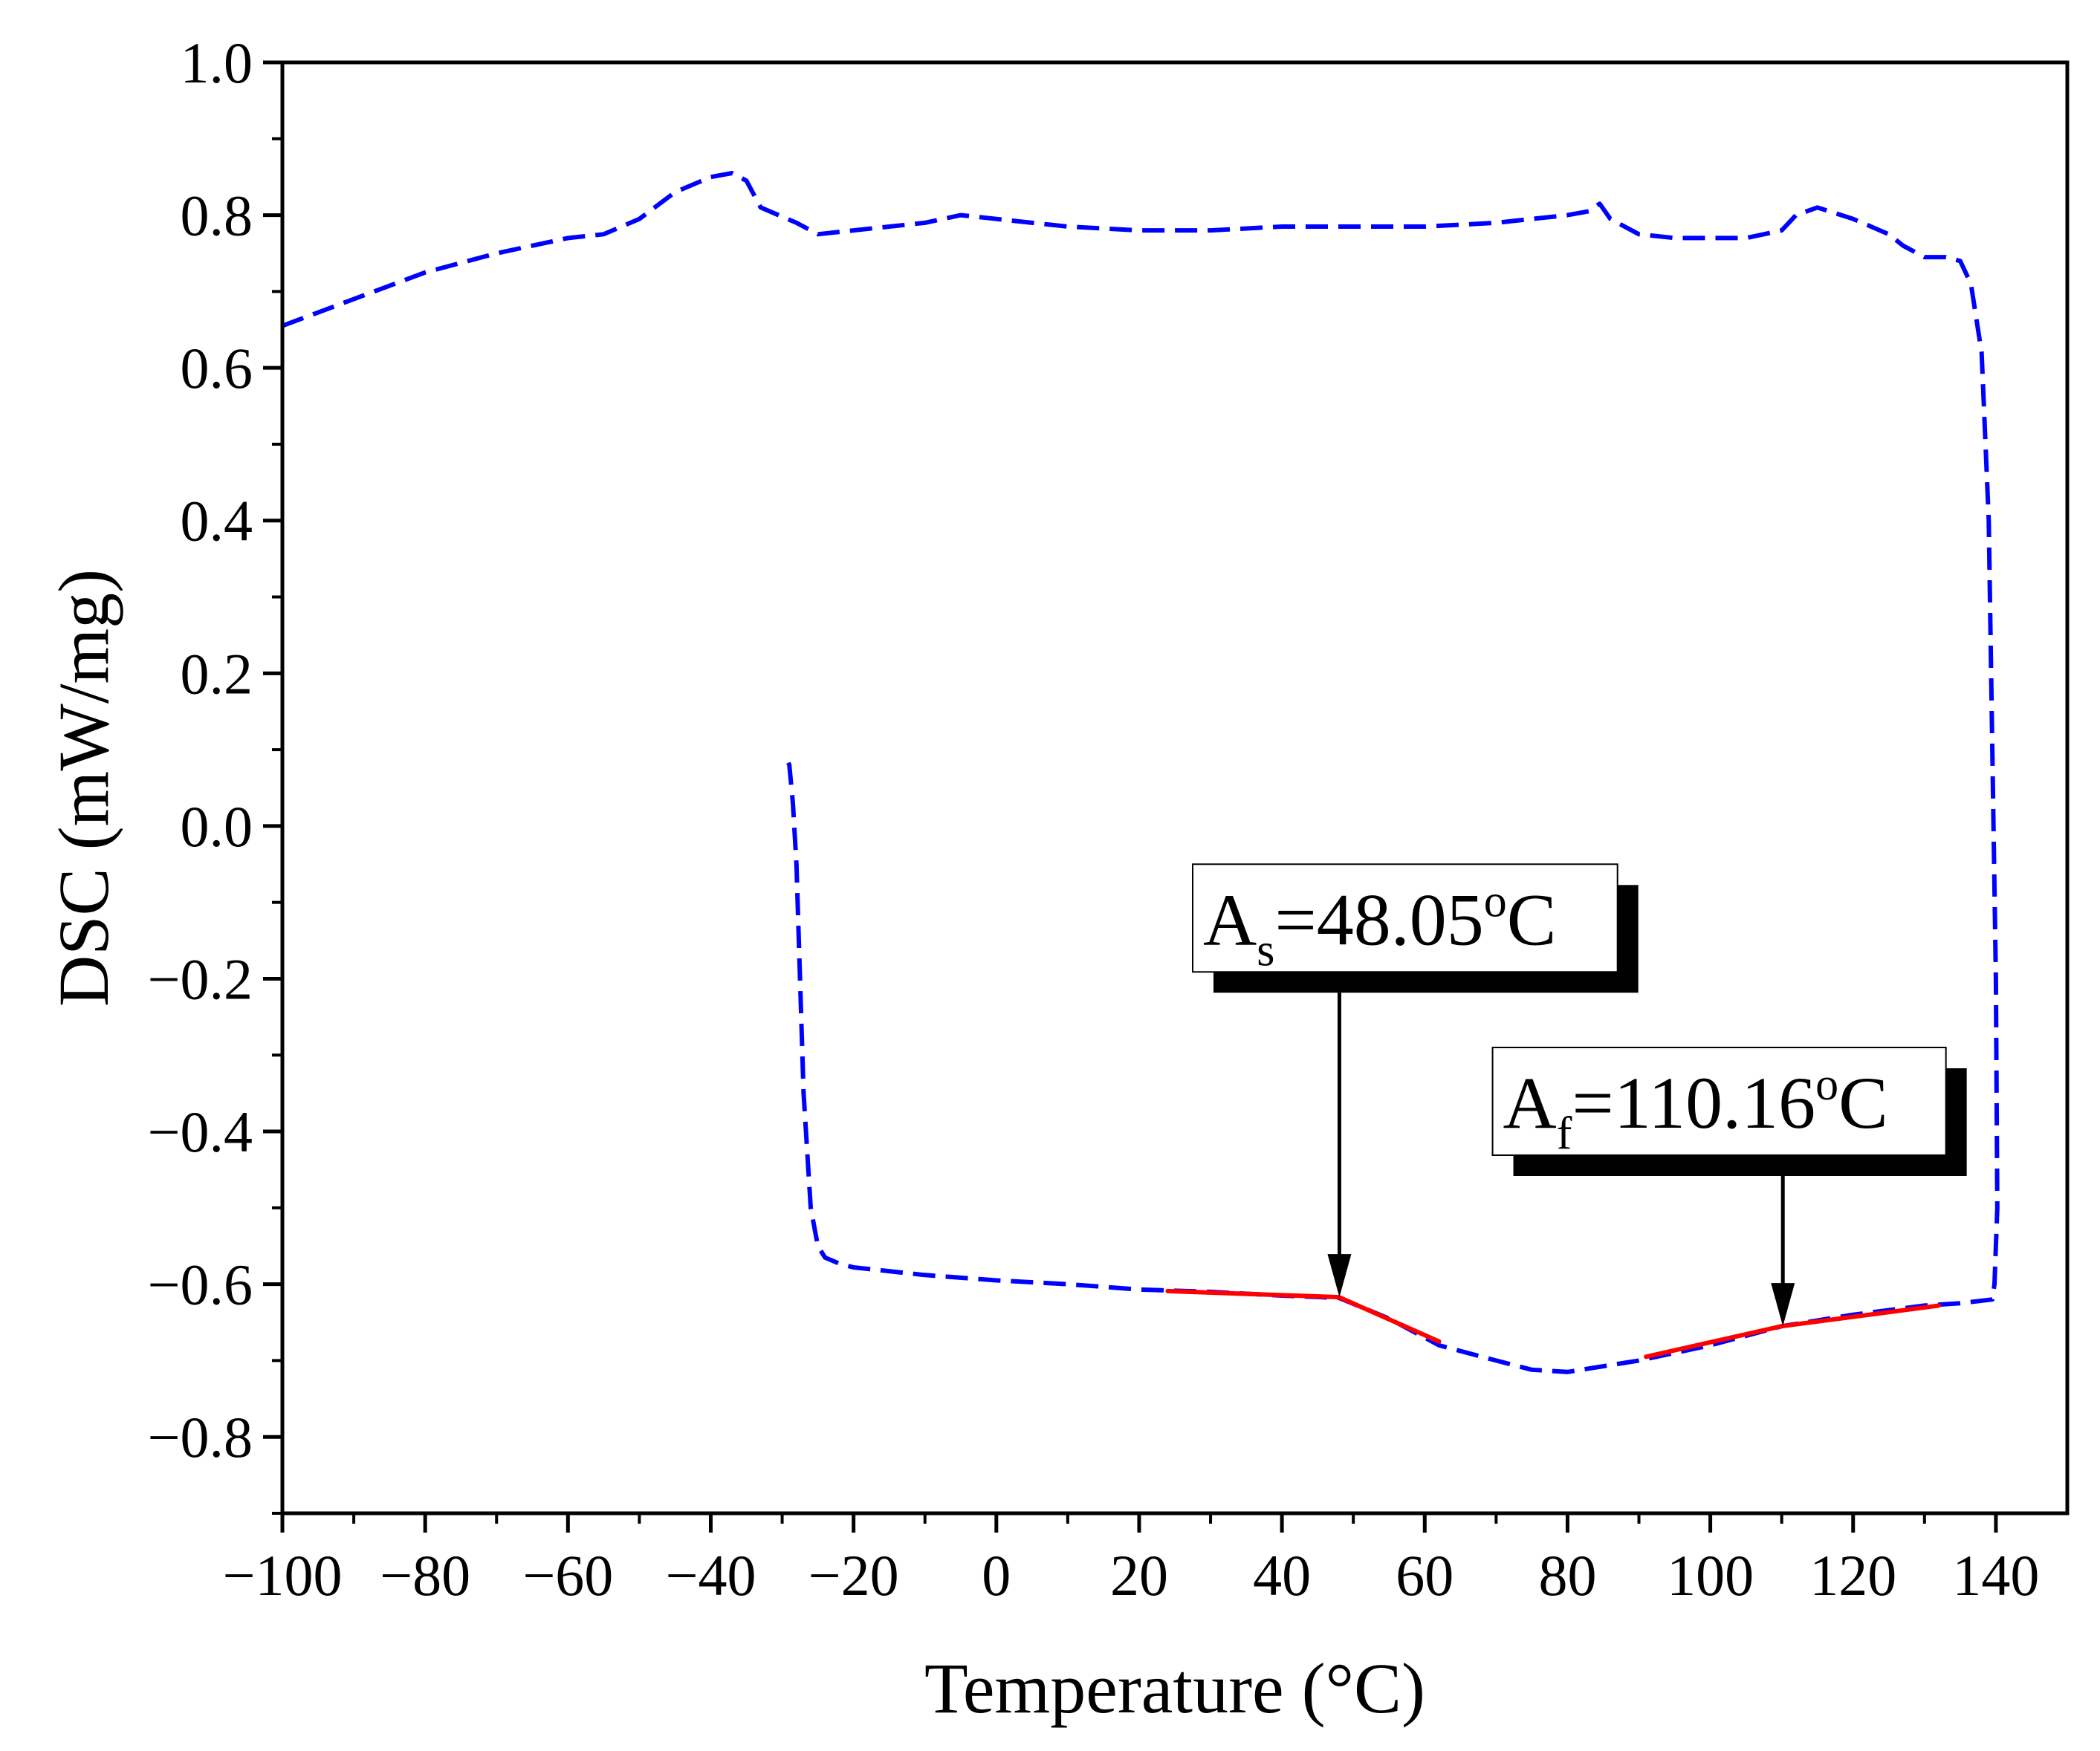 This screenshot has height=1751, width=2100. I want to click on x-tick-label: 100, so click(1710, 1576).